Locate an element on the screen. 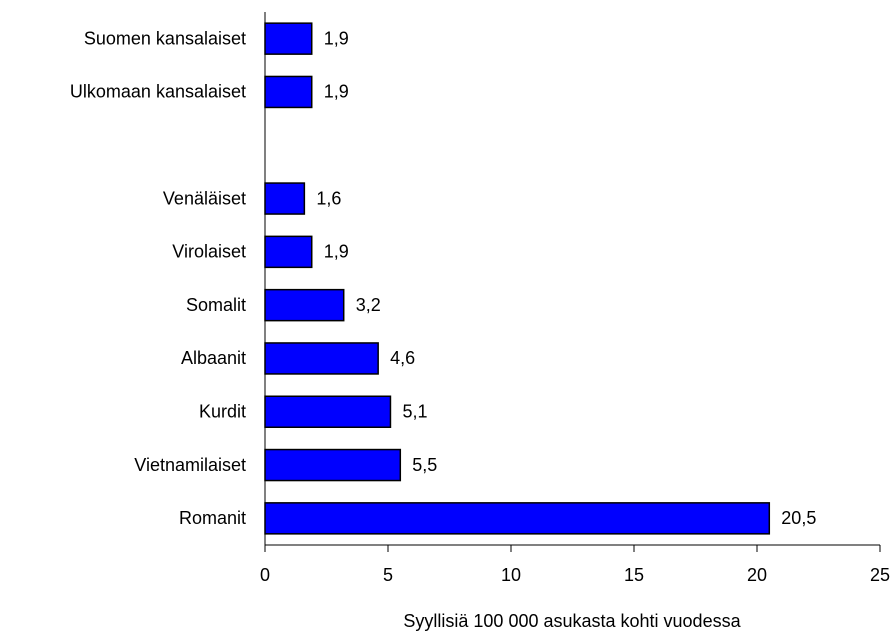 The width and height of the screenshot is (894, 632). y-tick-label: Virolaiset is located at coordinates (209, 252).